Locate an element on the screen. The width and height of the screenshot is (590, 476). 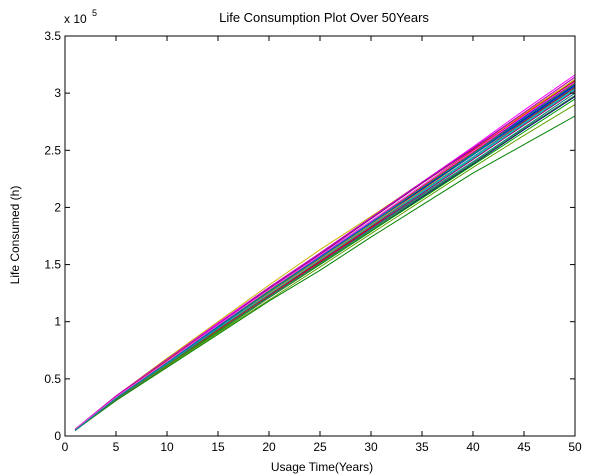
y-multiplier-exponent: 5 is located at coordinates (94, 13).